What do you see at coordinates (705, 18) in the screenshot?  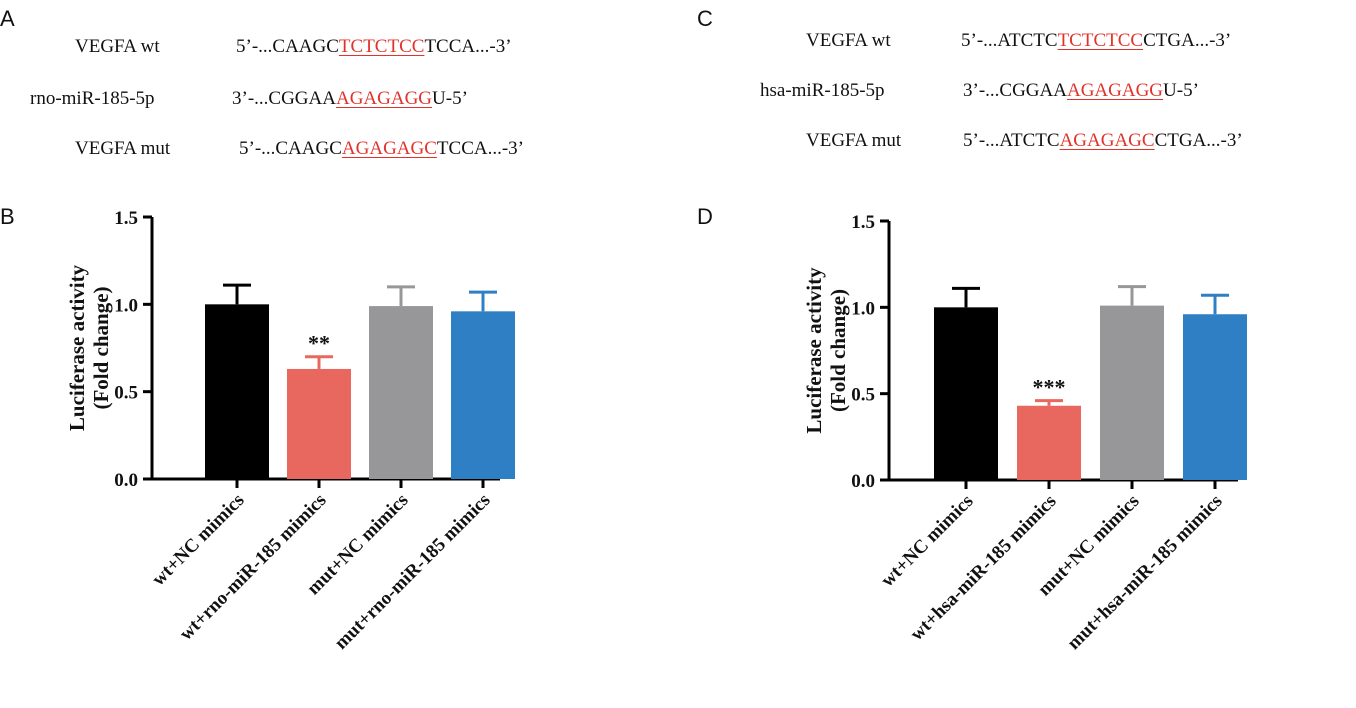 I see `panel-letter-c: C` at bounding box center [705, 18].